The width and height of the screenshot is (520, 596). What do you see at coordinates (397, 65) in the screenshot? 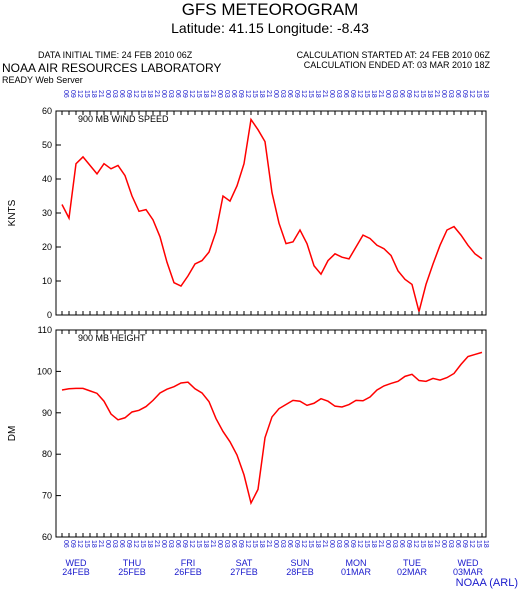
I see `calc-ended: CALCULATION ENDED AT: 03 MAR 2010 18Z` at bounding box center [397, 65].